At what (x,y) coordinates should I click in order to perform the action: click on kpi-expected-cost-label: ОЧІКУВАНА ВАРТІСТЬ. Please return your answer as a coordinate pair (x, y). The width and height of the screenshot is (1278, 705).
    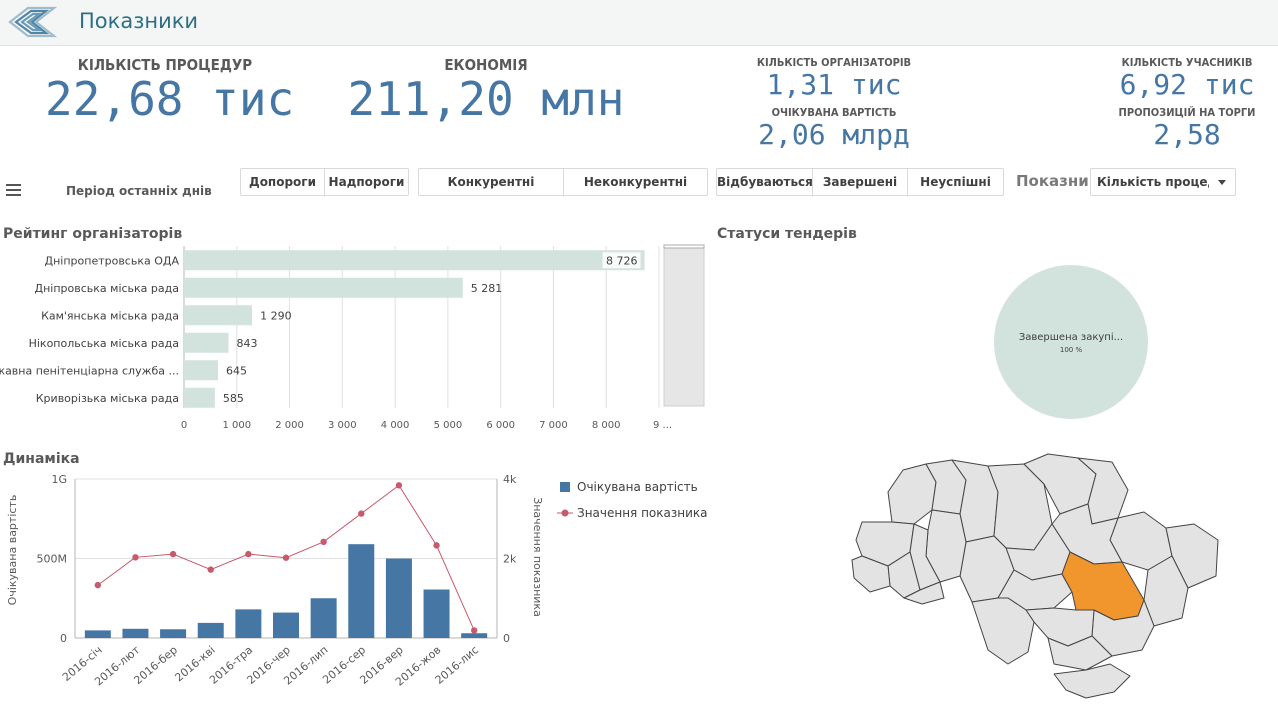
    Looking at the image, I should click on (834, 112).